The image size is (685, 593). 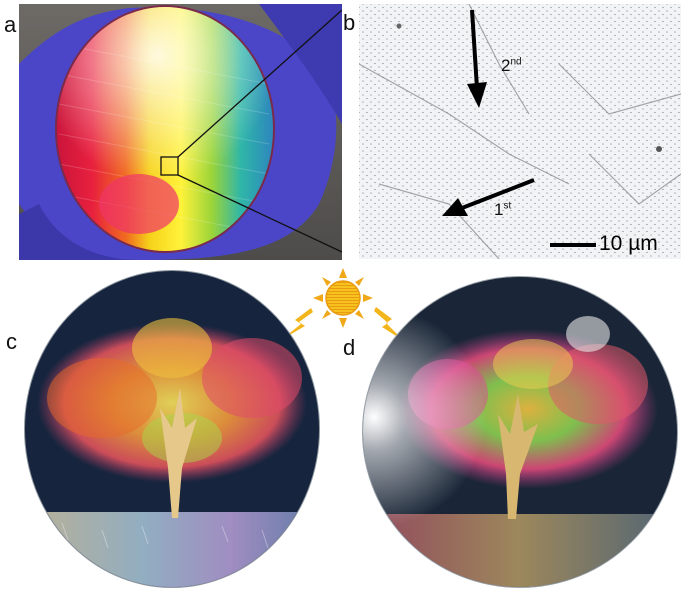 What do you see at coordinates (503, 209) in the screenshot?
I see `arrow-first-label: 1st` at bounding box center [503, 209].